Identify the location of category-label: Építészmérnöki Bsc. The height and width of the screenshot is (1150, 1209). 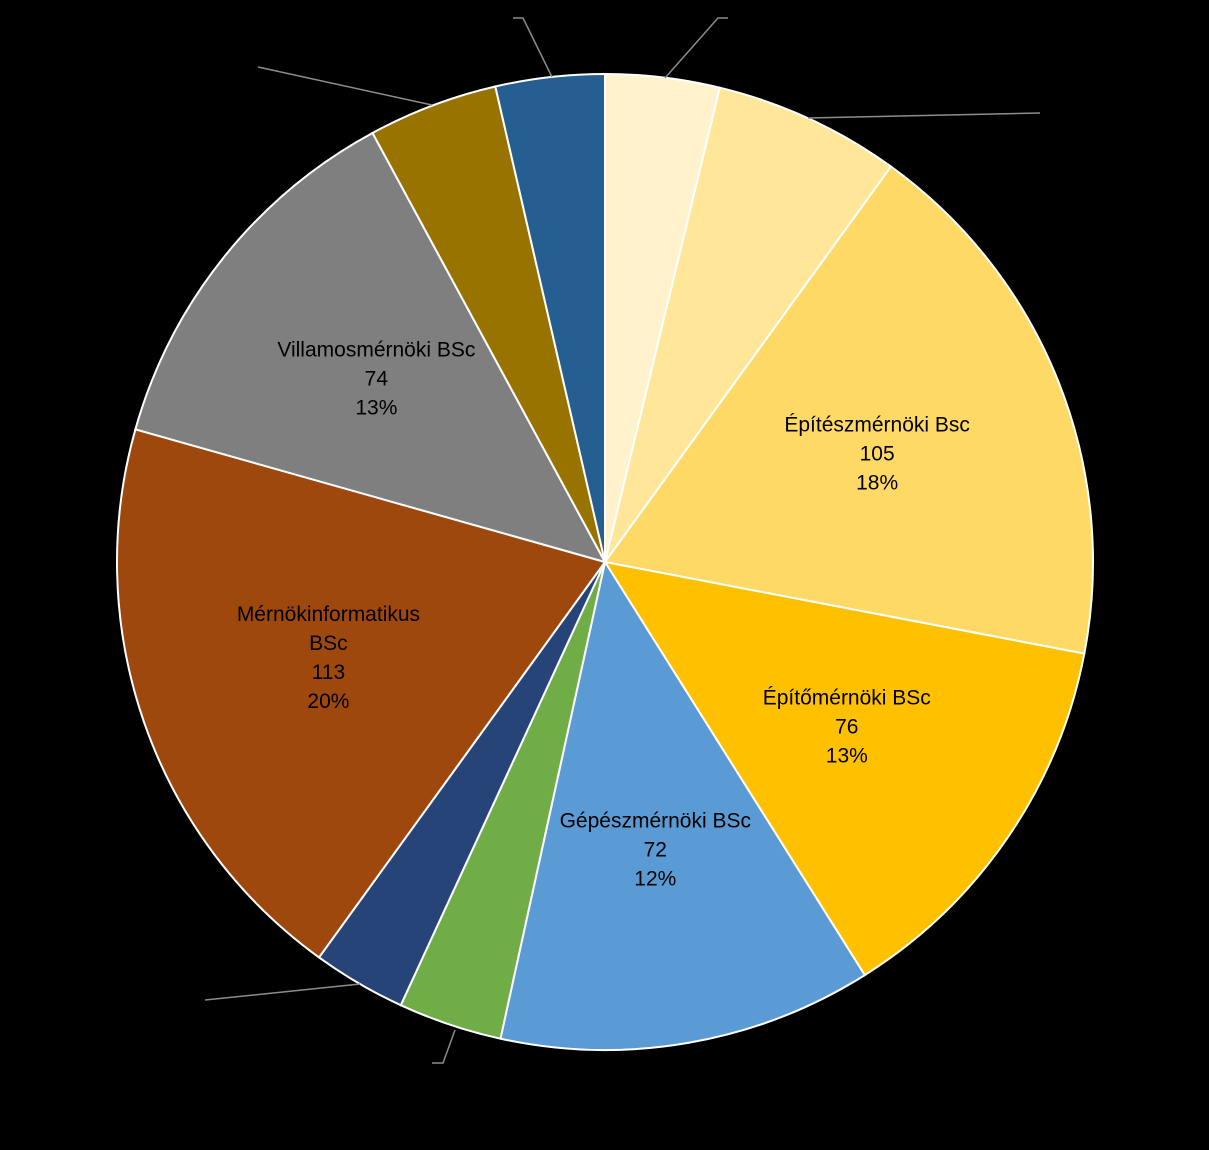
(877, 425).